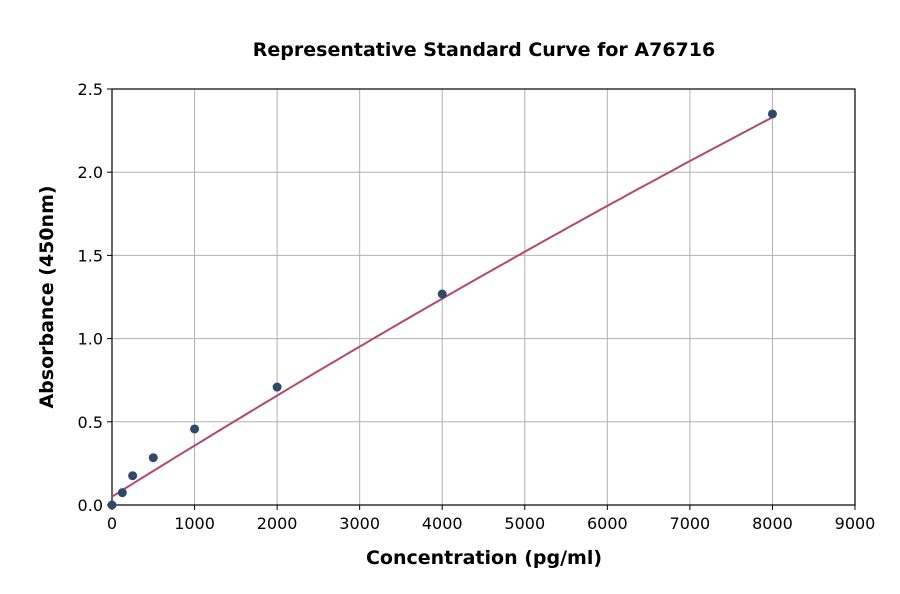 The height and width of the screenshot is (594, 900). Describe the element at coordinates (90, 255) in the screenshot. I see `y-tick-label: 1.5` at that location.